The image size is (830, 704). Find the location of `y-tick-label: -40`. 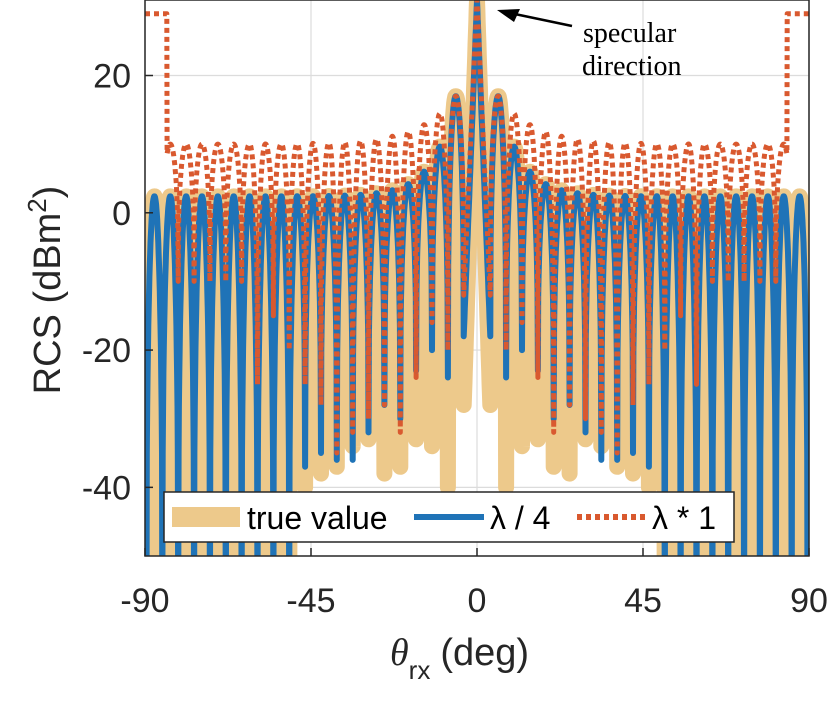

y-tick-label: -40 is located at coordinates (106, 488).